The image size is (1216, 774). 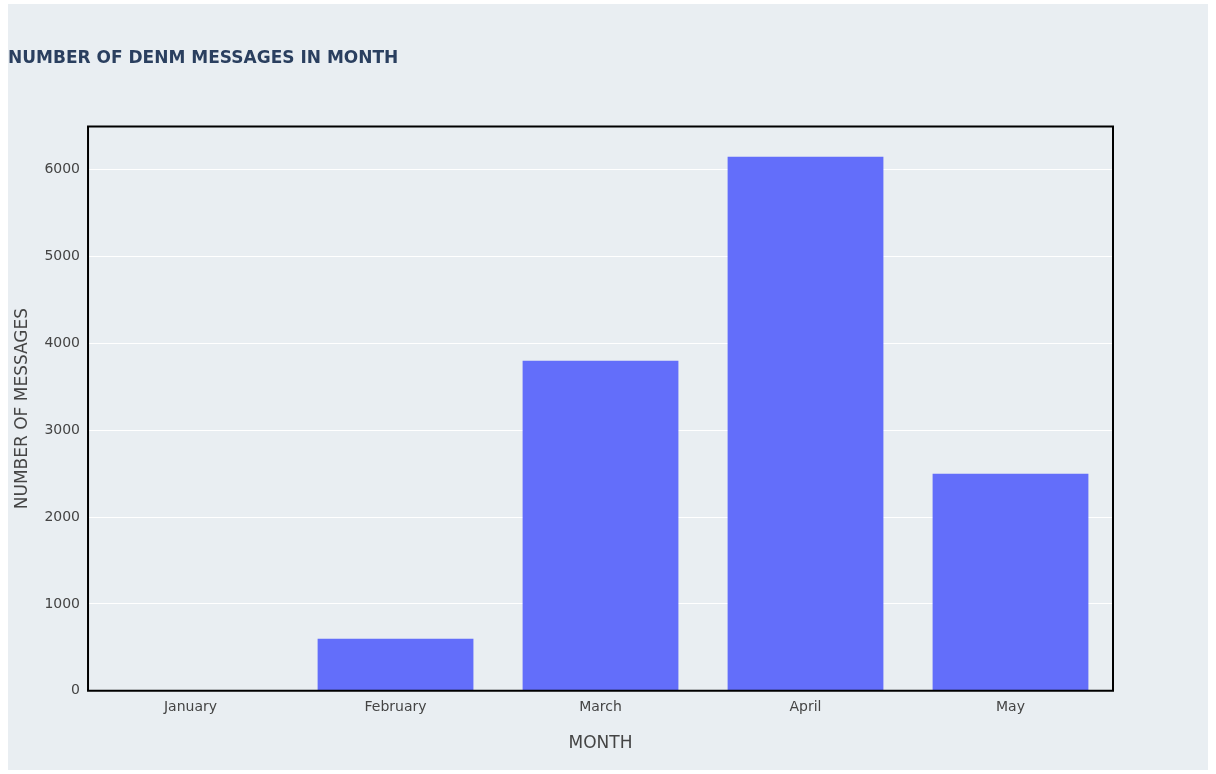 I want to click on y-tick-label: 1000, so click(x=62, y=602).